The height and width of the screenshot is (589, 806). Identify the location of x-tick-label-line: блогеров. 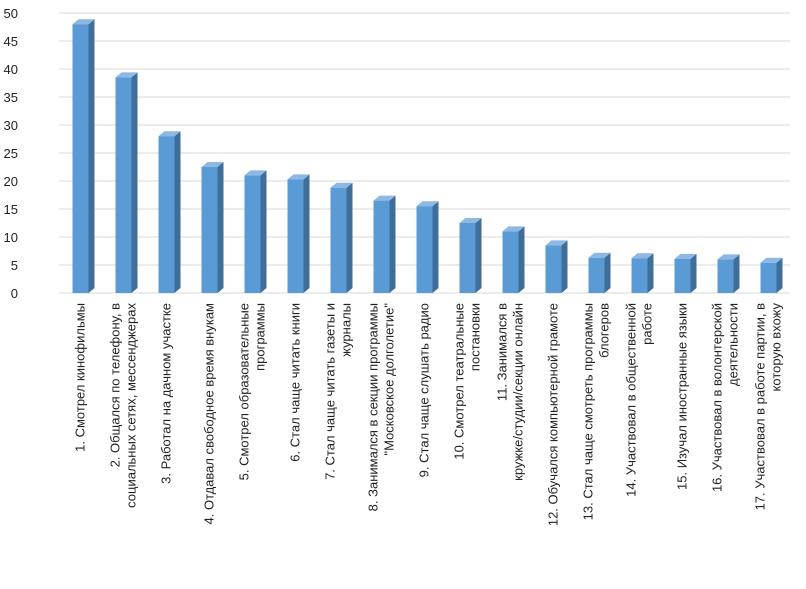
(604, 330).